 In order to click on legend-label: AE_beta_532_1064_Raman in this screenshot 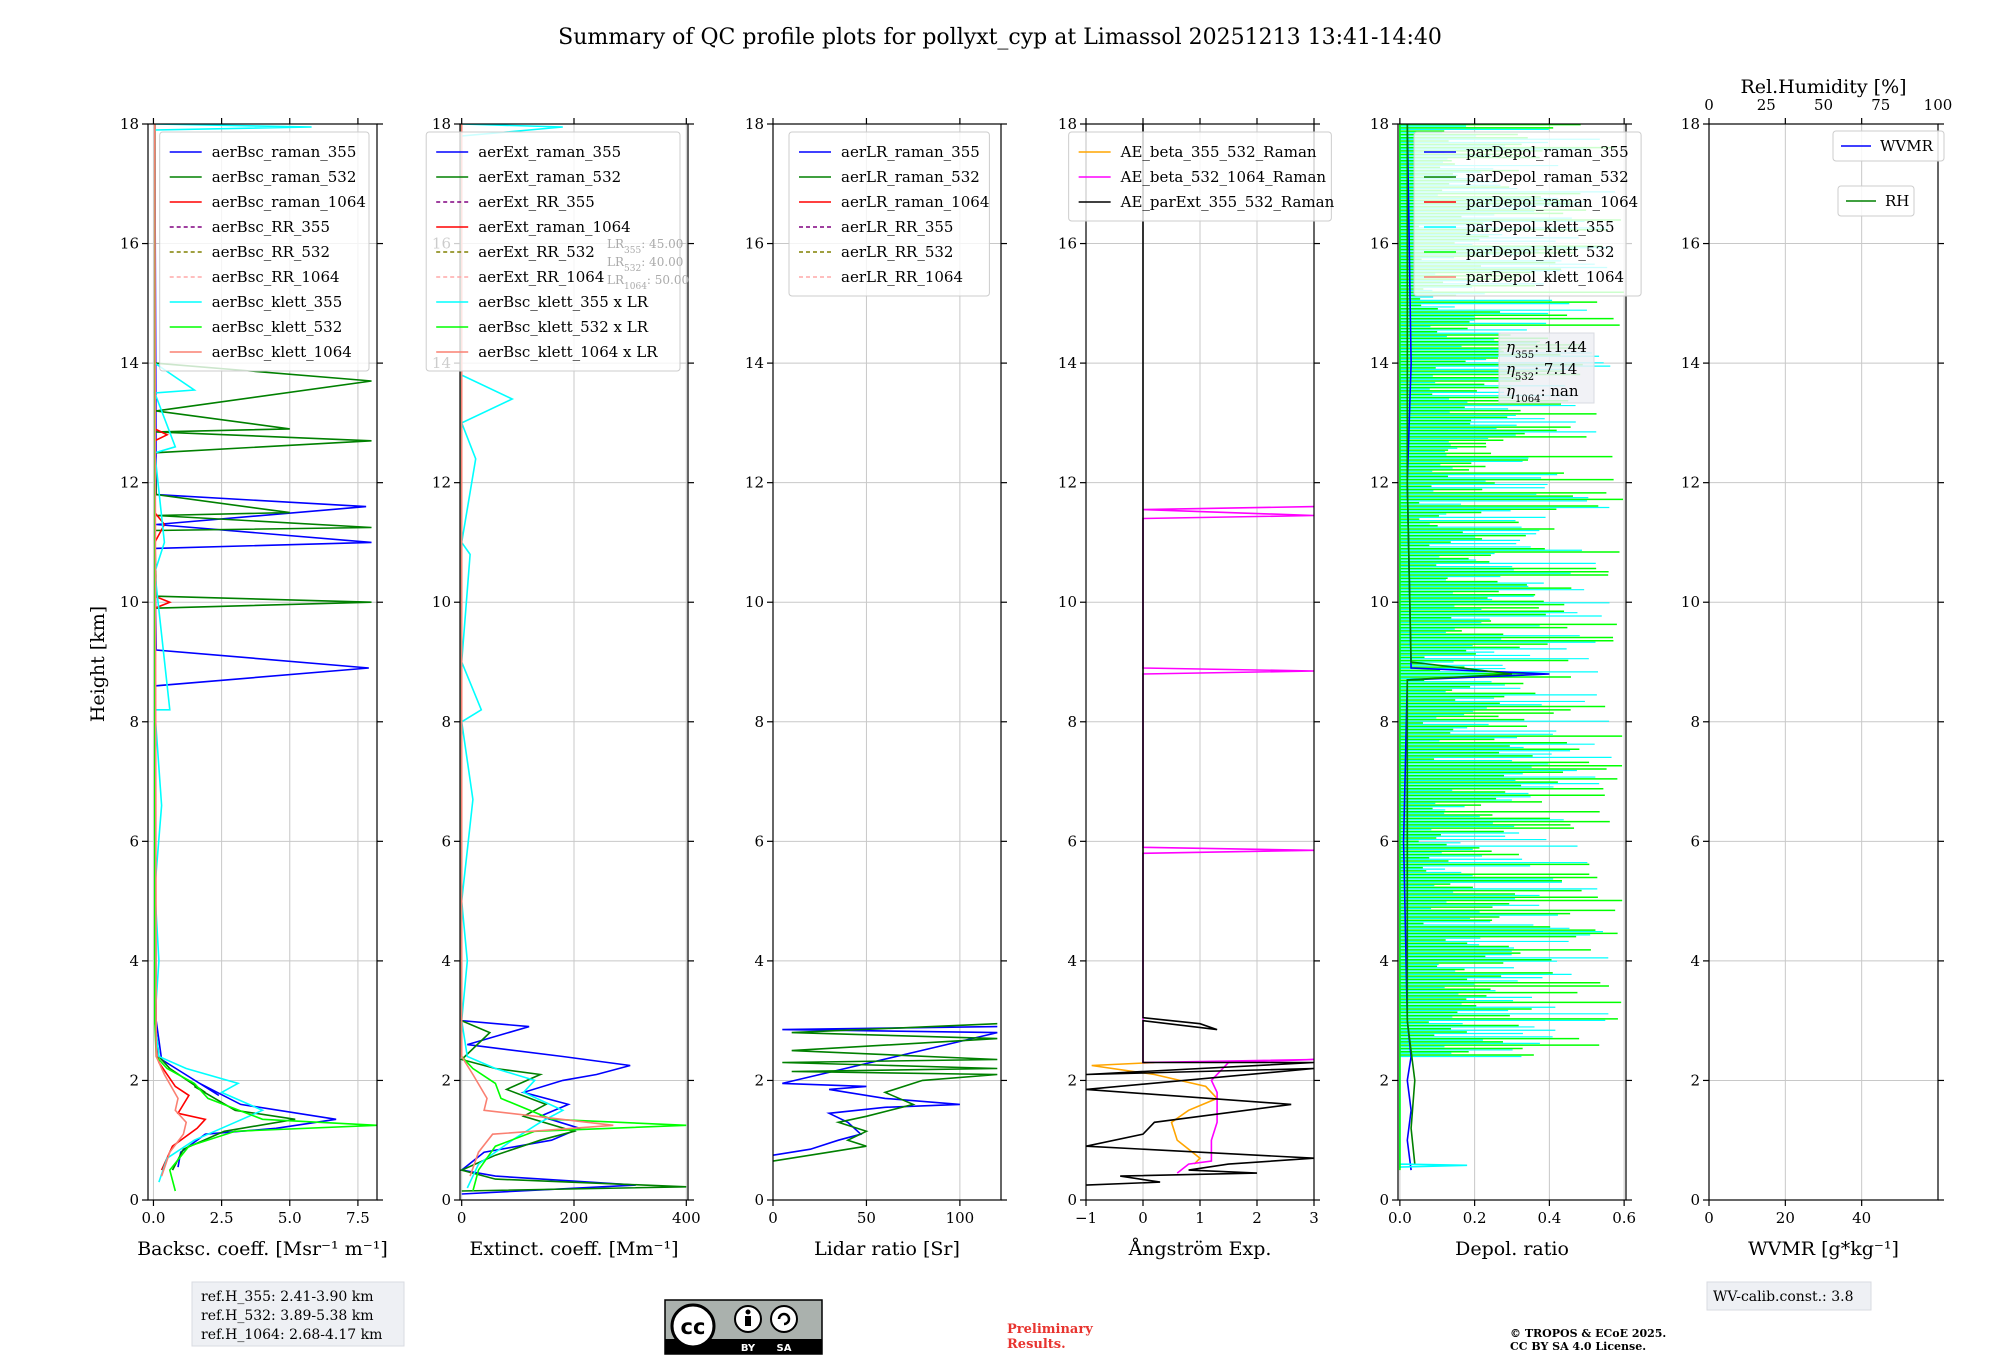, I will do `click(1223, 177)`.